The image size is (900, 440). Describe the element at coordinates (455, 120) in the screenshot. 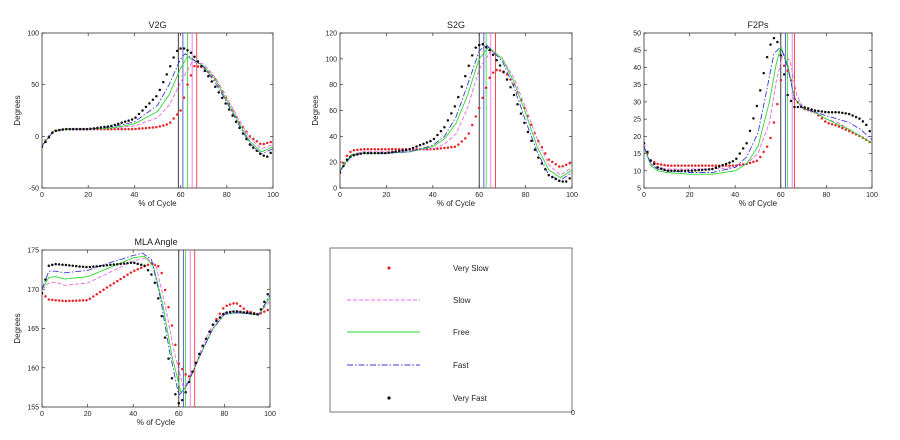

I see `series-very-slow` at that location.